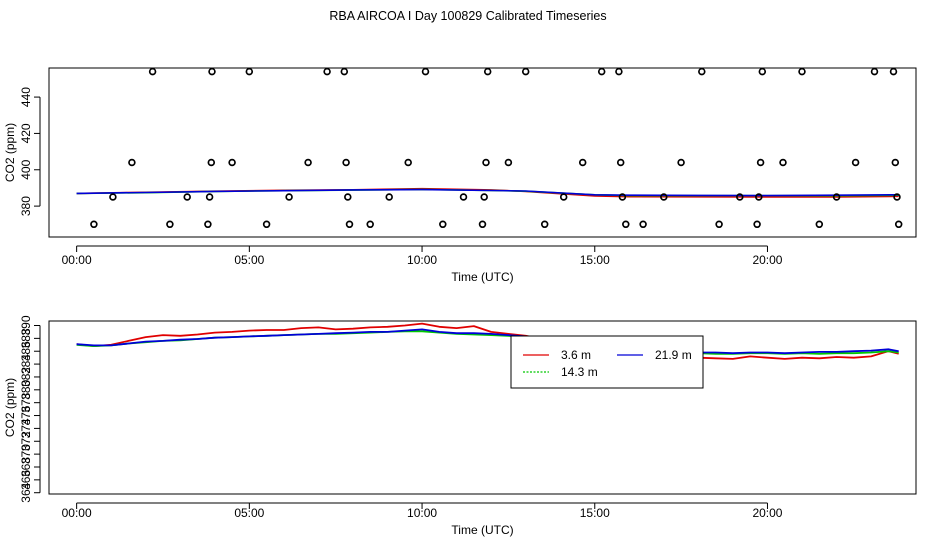 This screenshot has width=936, height=540. Describe the element at coordinates (673, 355) in the screenshot. I see `legend-label: 21.9 m` at that location.